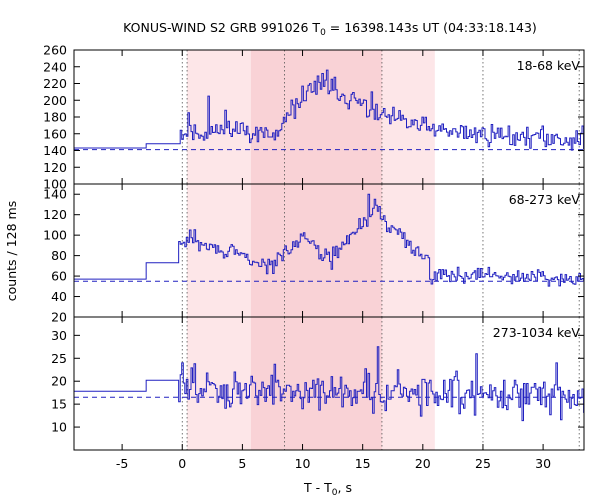  I want to click on y-tick-label: 40, so click(59, 296).